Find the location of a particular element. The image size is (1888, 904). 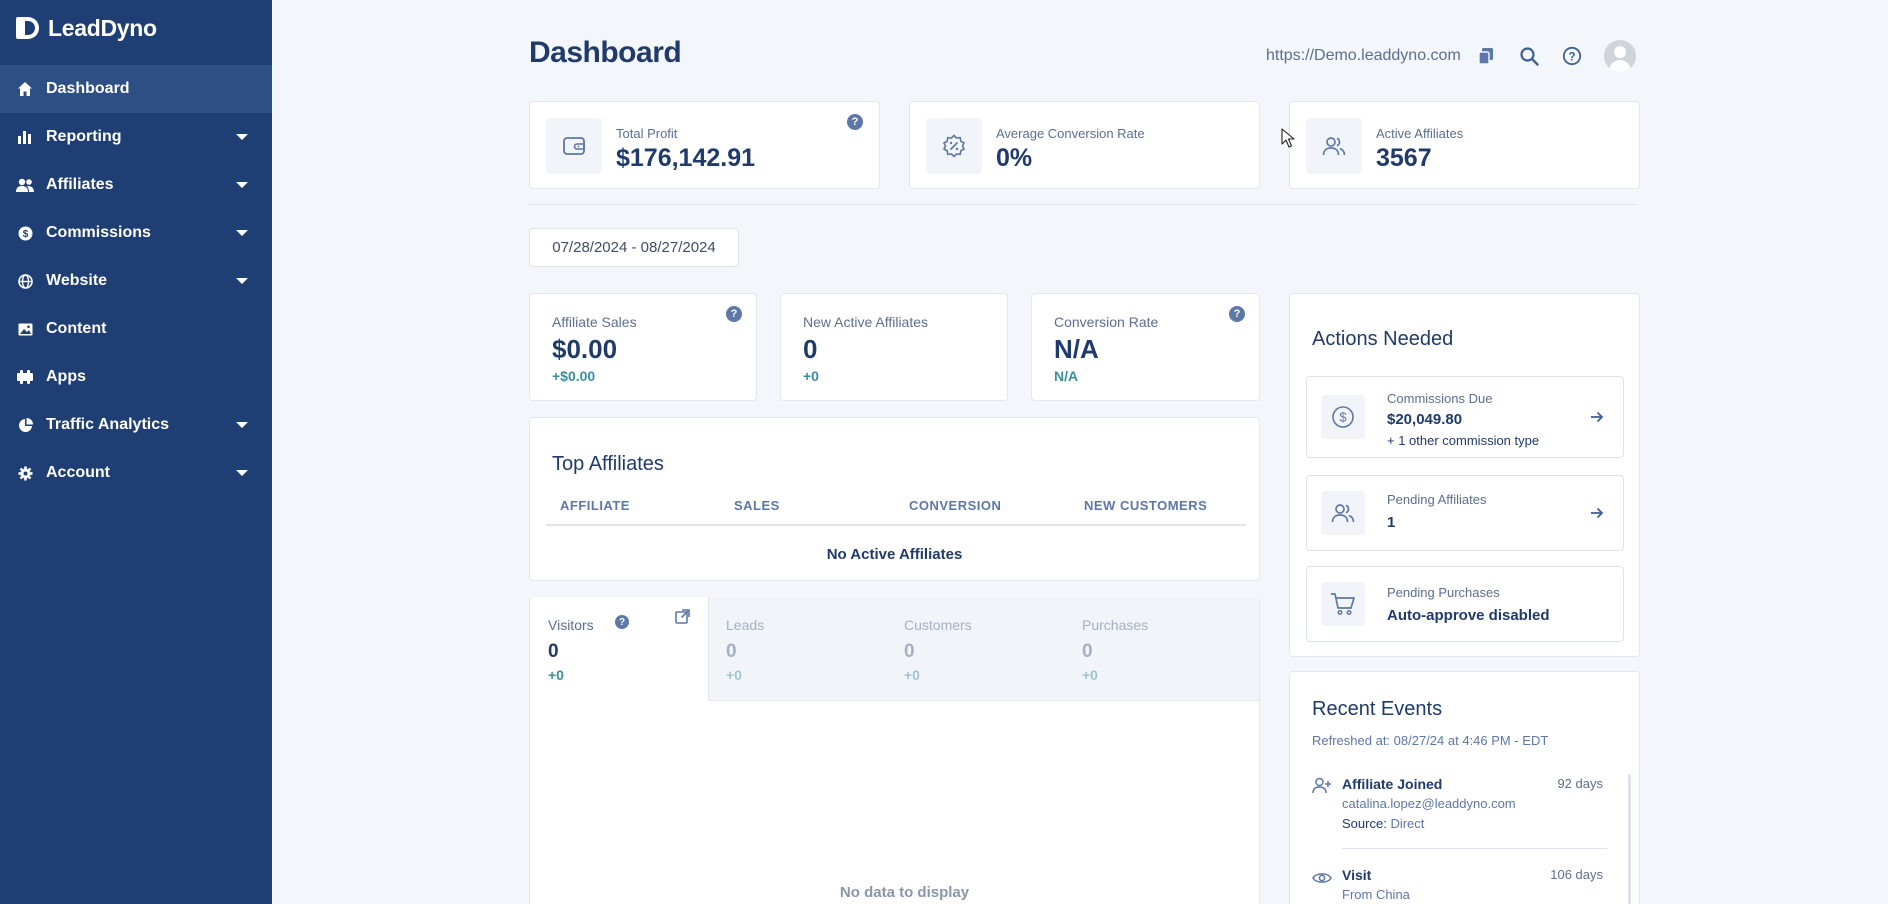

app-name: LeadDyno is located at coordinates (102, 27).